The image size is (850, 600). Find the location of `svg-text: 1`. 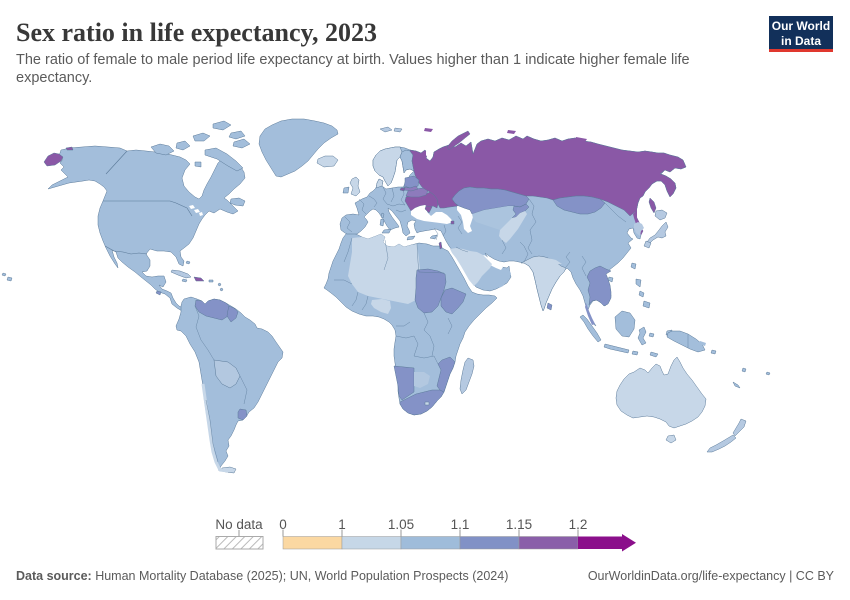

svg-text: 1 is located at coordinates (342, 524).